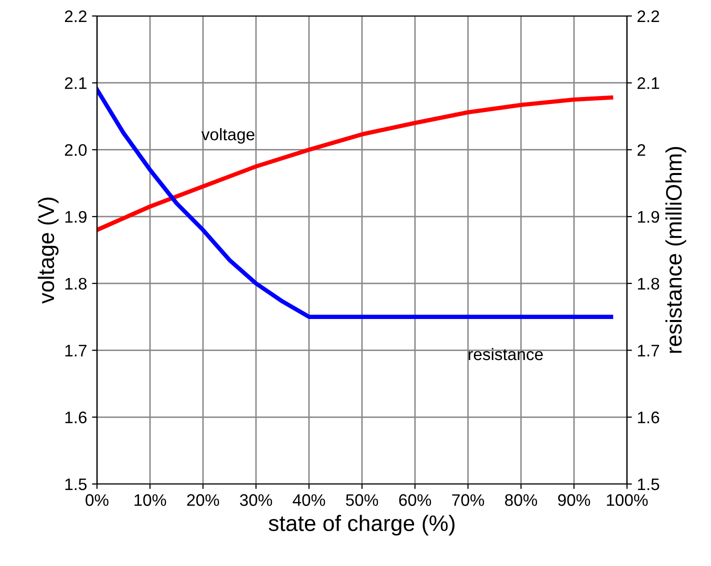  I want to click on y2-tick-label: 2.1, so click(649, 83).